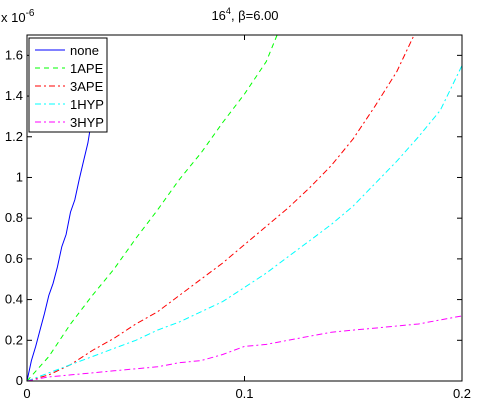  What do you see at coordinates (26, 393) in the screenshot?
I see `x-tick-label: 0` at bounding box center [26, 393].